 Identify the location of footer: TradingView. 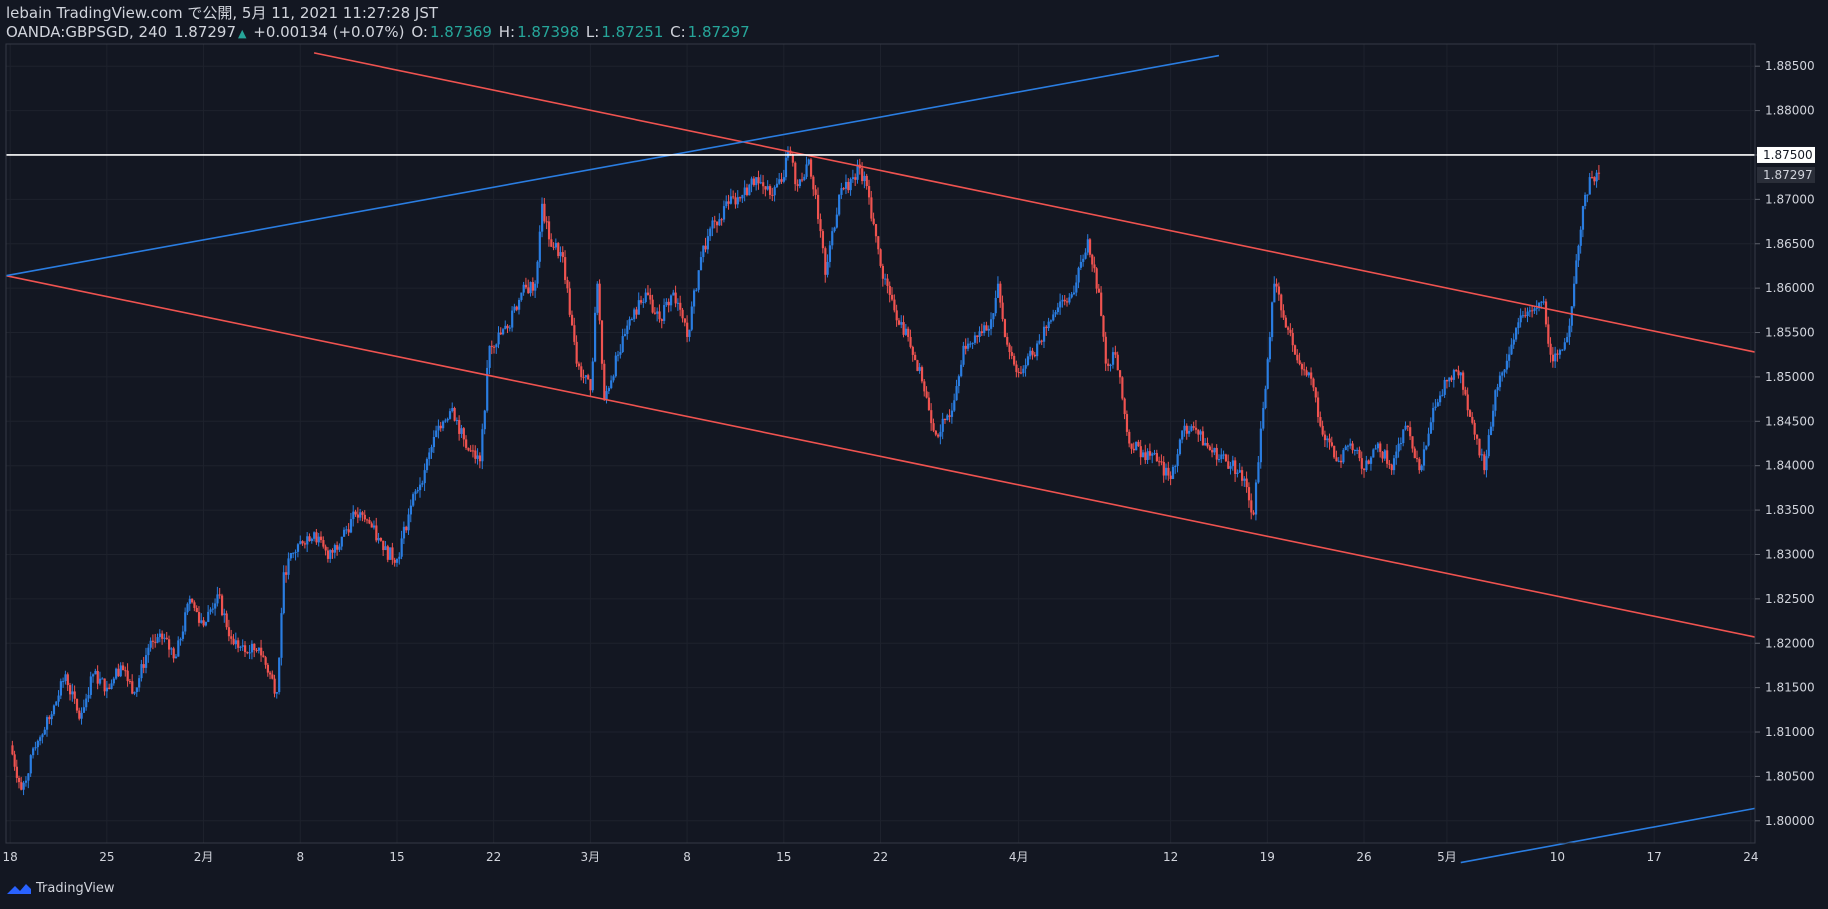
(60, 888).